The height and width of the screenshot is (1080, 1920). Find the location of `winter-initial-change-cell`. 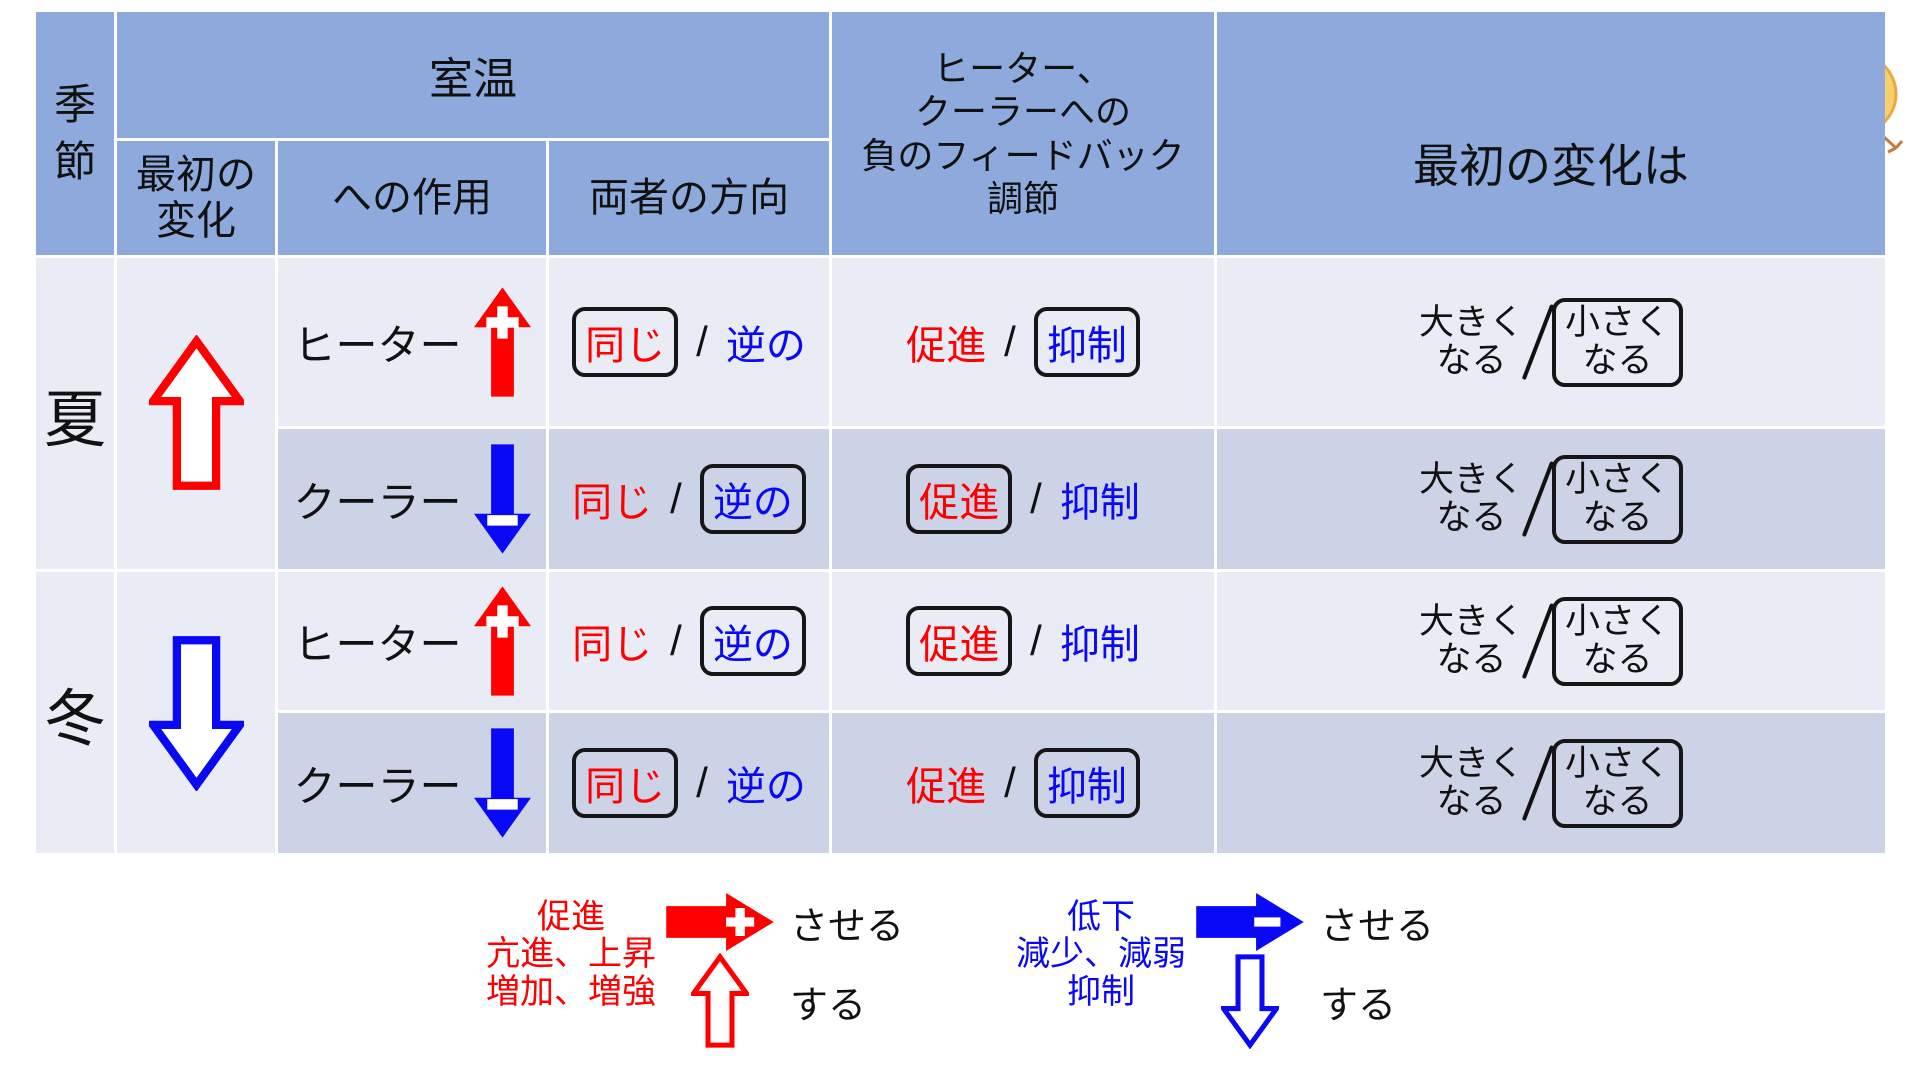

winter-initial-change-cell is located at coordinates (196, 712).